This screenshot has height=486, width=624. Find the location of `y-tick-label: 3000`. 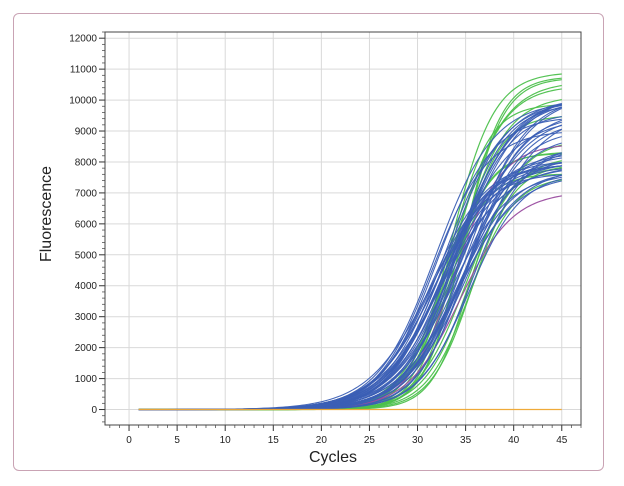

y-tick-label: 3000 is located at coordinates (86, 317).